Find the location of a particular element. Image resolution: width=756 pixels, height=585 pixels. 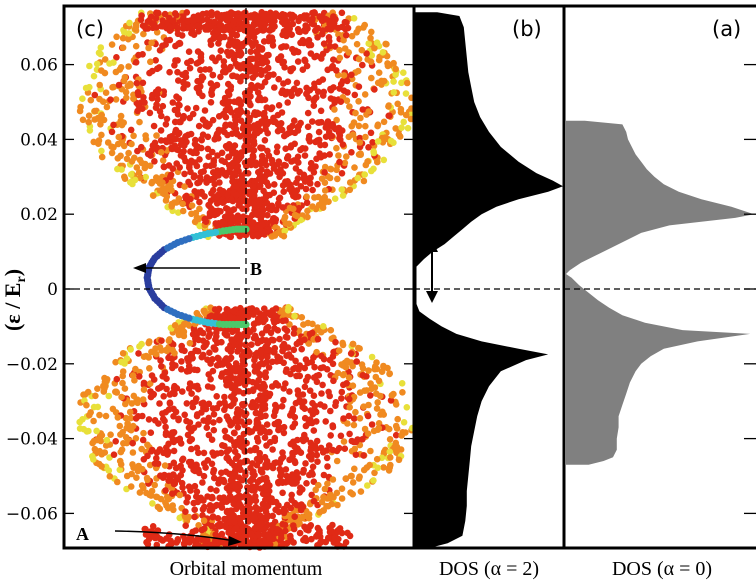

y-tick-label: −0.06 is located at coordinates (32, 514).